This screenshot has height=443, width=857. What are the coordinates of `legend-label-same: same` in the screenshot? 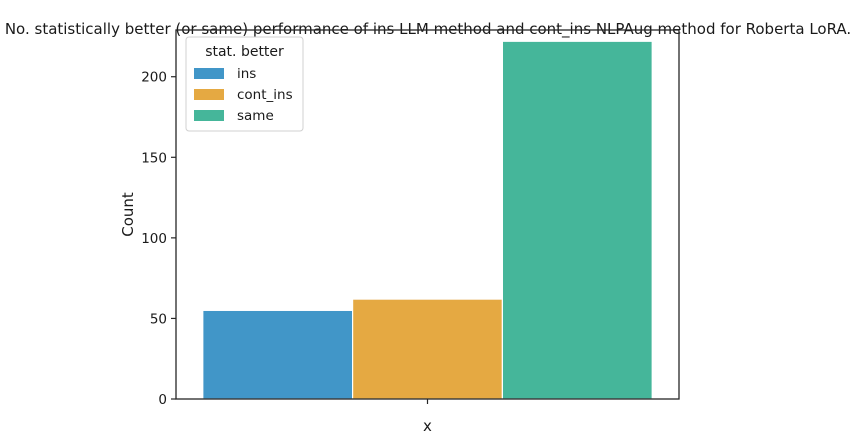 It's located at (255, 116).